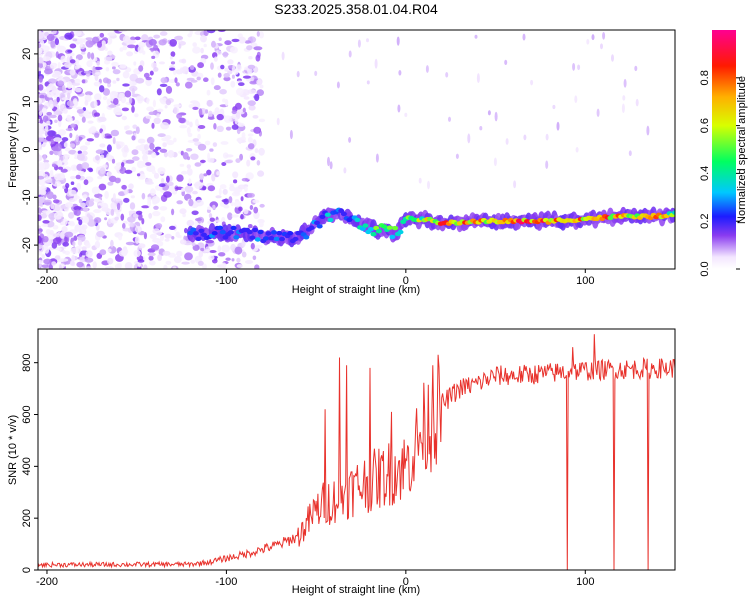 The height and width of the screenshot is (600, 750). Describe the element at coordinates (47, 281) in the screenshot. I see `x-tick-label: -200` at that location.